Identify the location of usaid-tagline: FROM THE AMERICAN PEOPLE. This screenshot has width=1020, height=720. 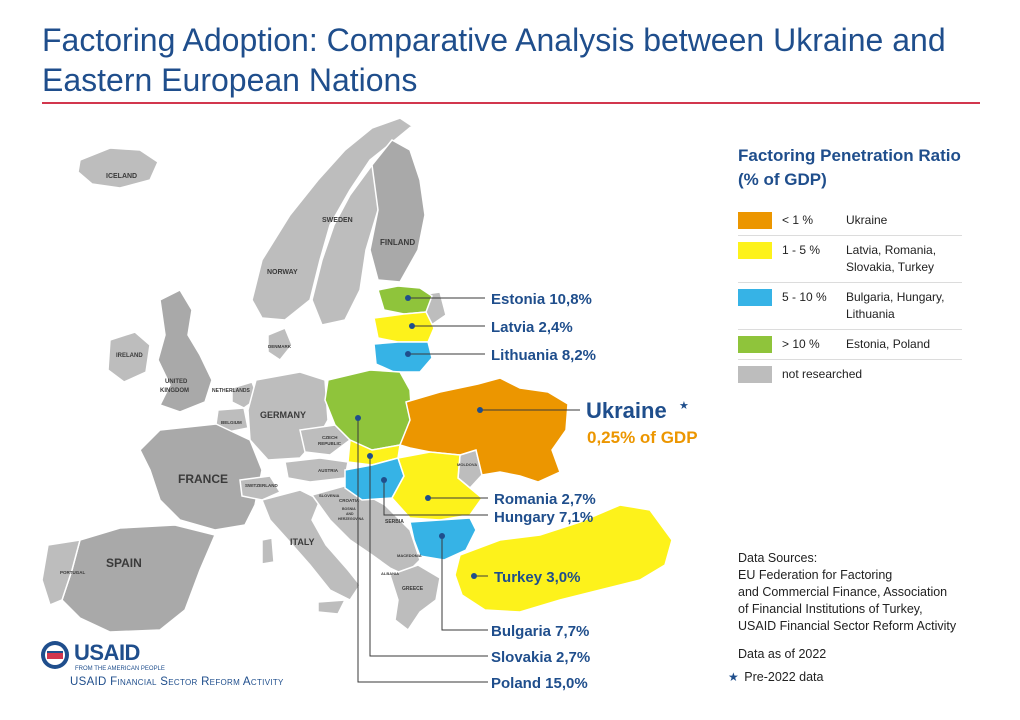
(120, 669).